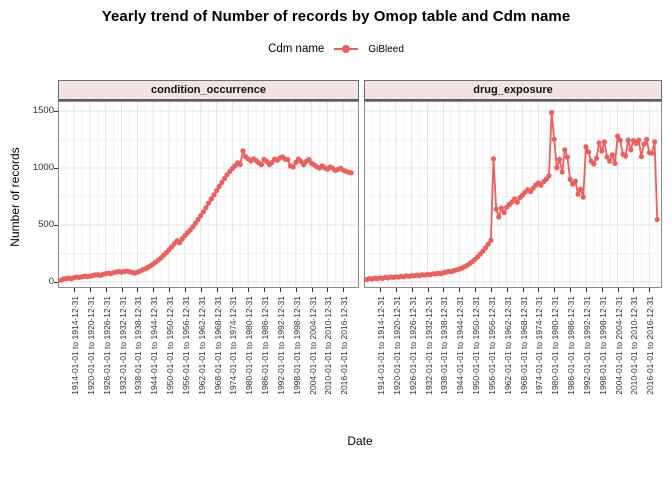 The width and height of the screenshot is (672, 480). I want to click on legend-key-dot, so click(346, 49).